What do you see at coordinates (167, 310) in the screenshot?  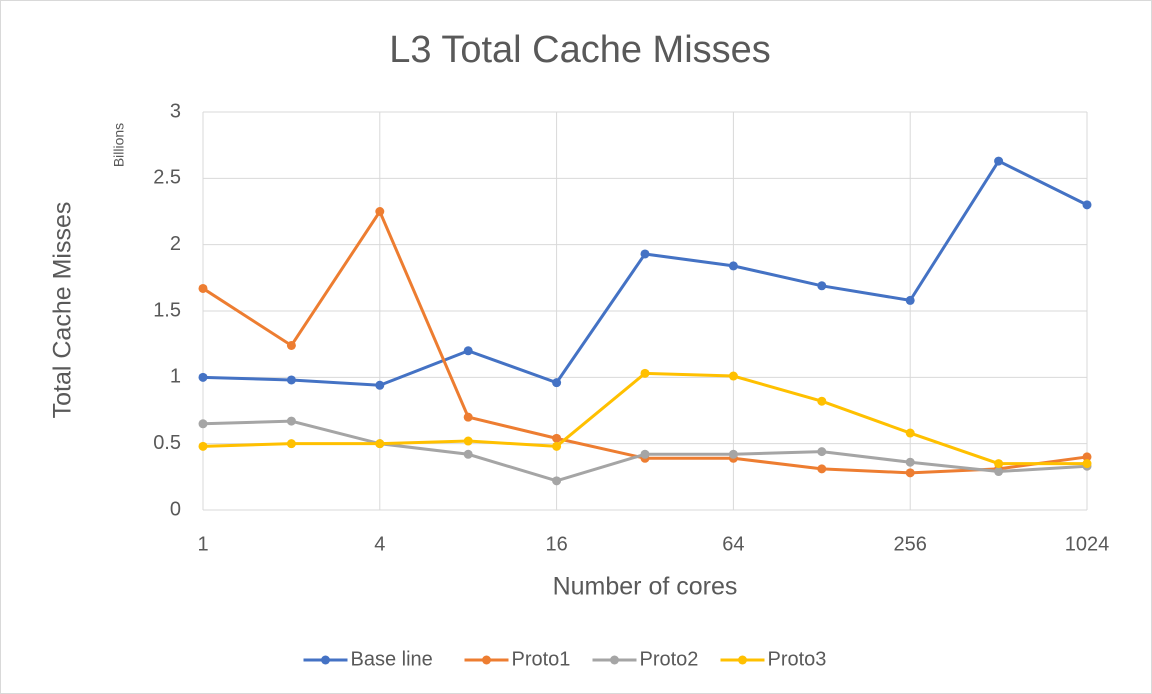 I see `y-tick-label: 1.5` at bounding box center [167, 310].